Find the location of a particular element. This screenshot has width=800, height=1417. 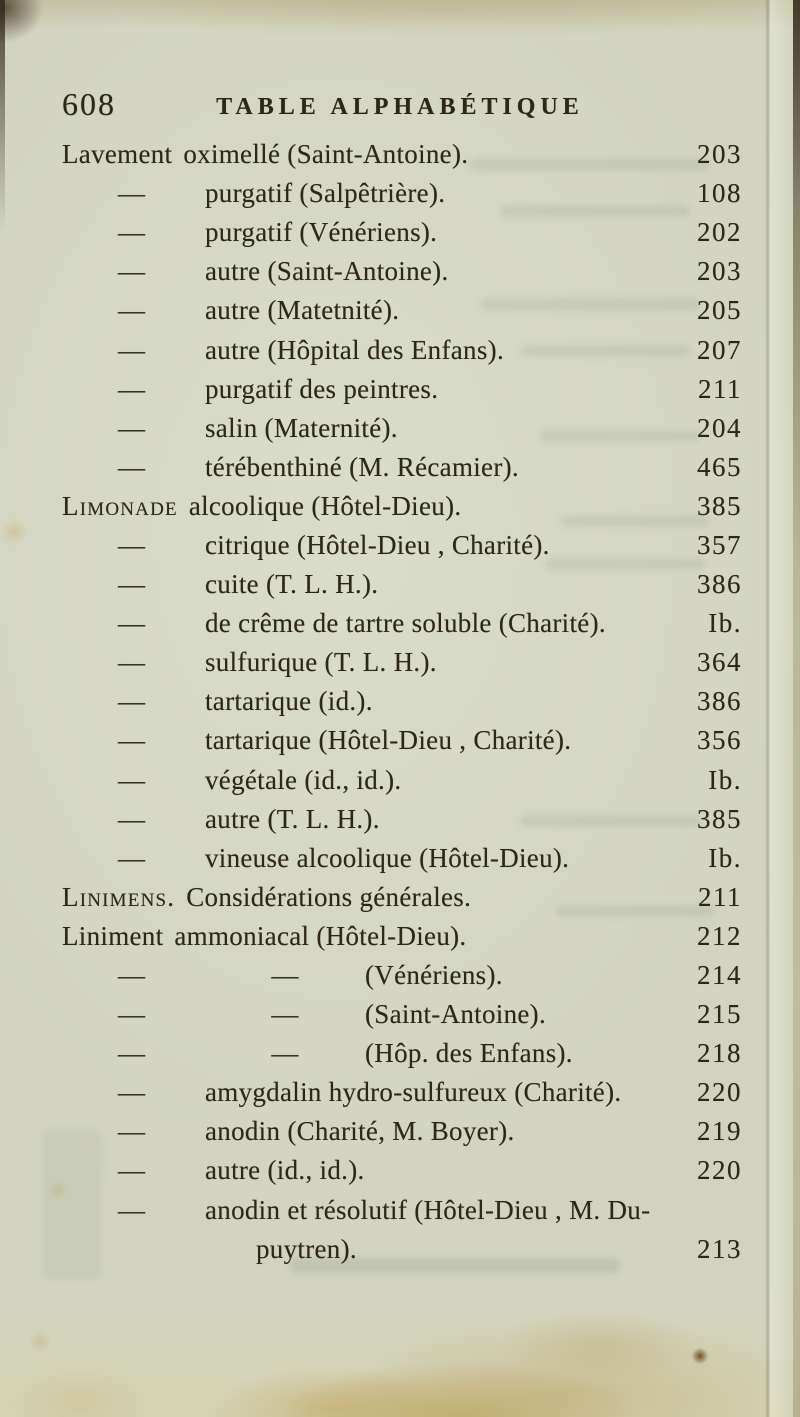

index-row: Limonade alcoolique (Hôtel-Dieu). 385 is located at coordinates (400, 506).